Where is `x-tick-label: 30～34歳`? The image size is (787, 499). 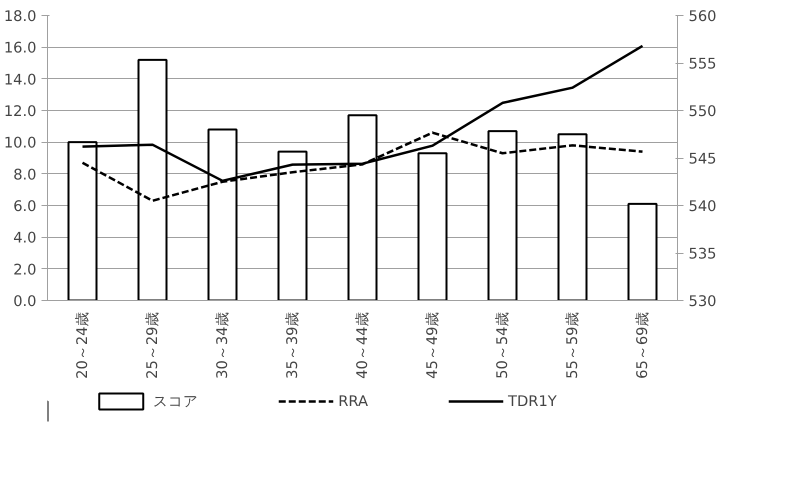 x-tick-label: 30～34歳 is located at coordinates (222, 345).